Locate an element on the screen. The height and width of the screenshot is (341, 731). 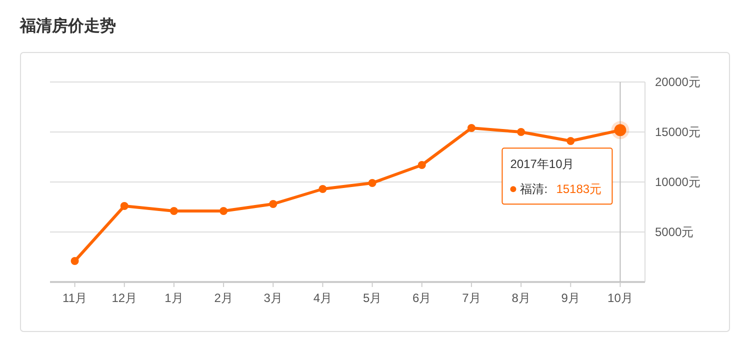
x-tick-label: 2月 is located at coordinates (223, 298).